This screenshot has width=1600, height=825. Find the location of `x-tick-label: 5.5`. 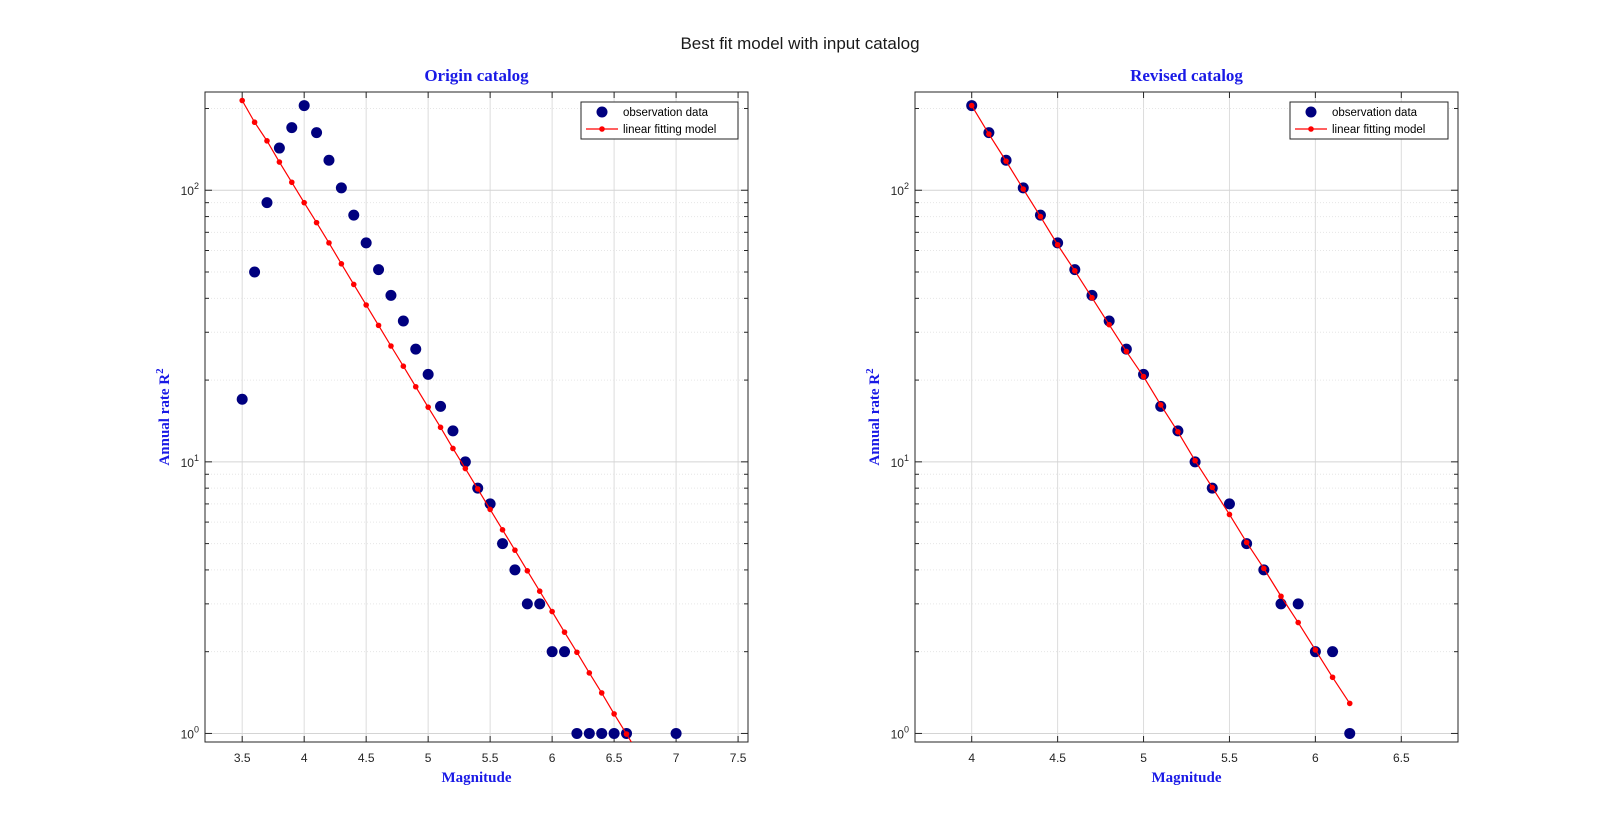

x-tick-label: 5.5 is located at coordinates (490, 758).